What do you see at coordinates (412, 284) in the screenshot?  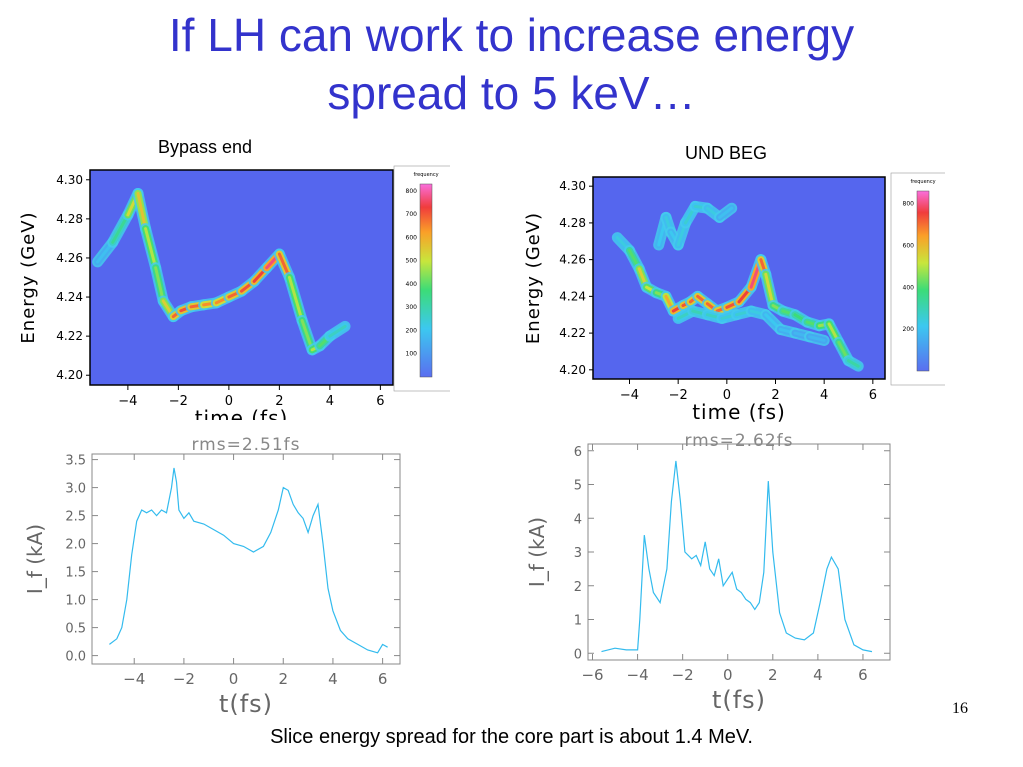 I see `colorbar-tick-label-3: 400` at bounding box center [412, 284].